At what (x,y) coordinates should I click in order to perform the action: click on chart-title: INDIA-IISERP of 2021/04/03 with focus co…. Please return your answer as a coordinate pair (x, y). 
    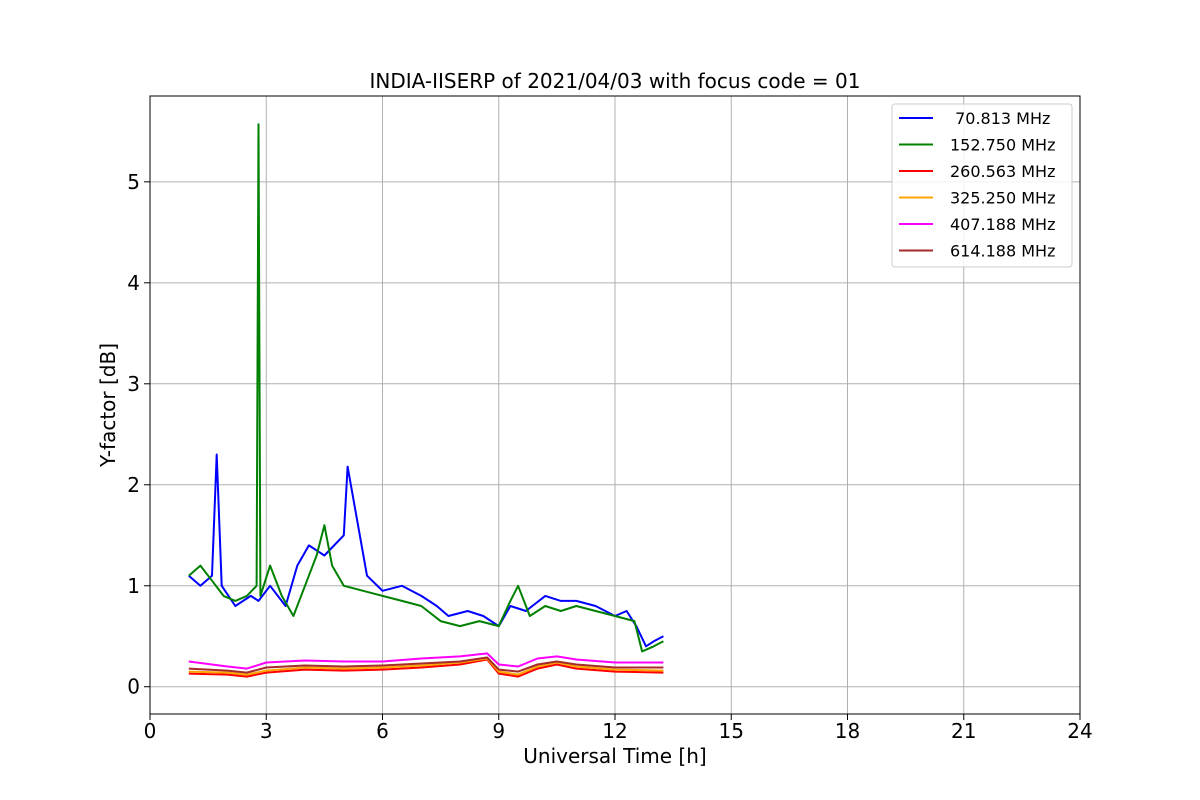
    Looking at the image, I should click on (615, 81).